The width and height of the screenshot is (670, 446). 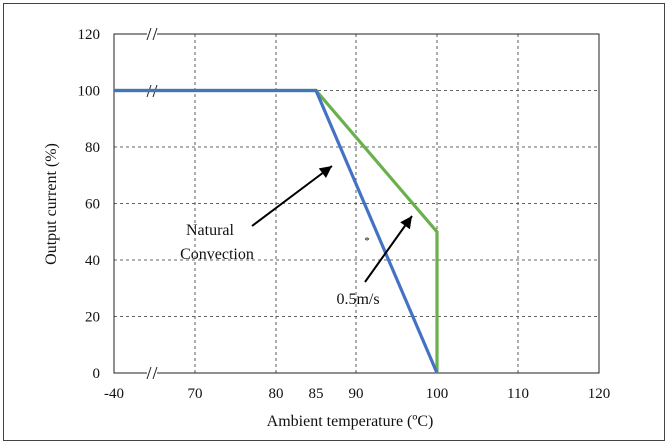 What do you see at coordinates (518, 394) in the screenshot?
I see `x-tick-label: 110` at bounding box center [518, 394].